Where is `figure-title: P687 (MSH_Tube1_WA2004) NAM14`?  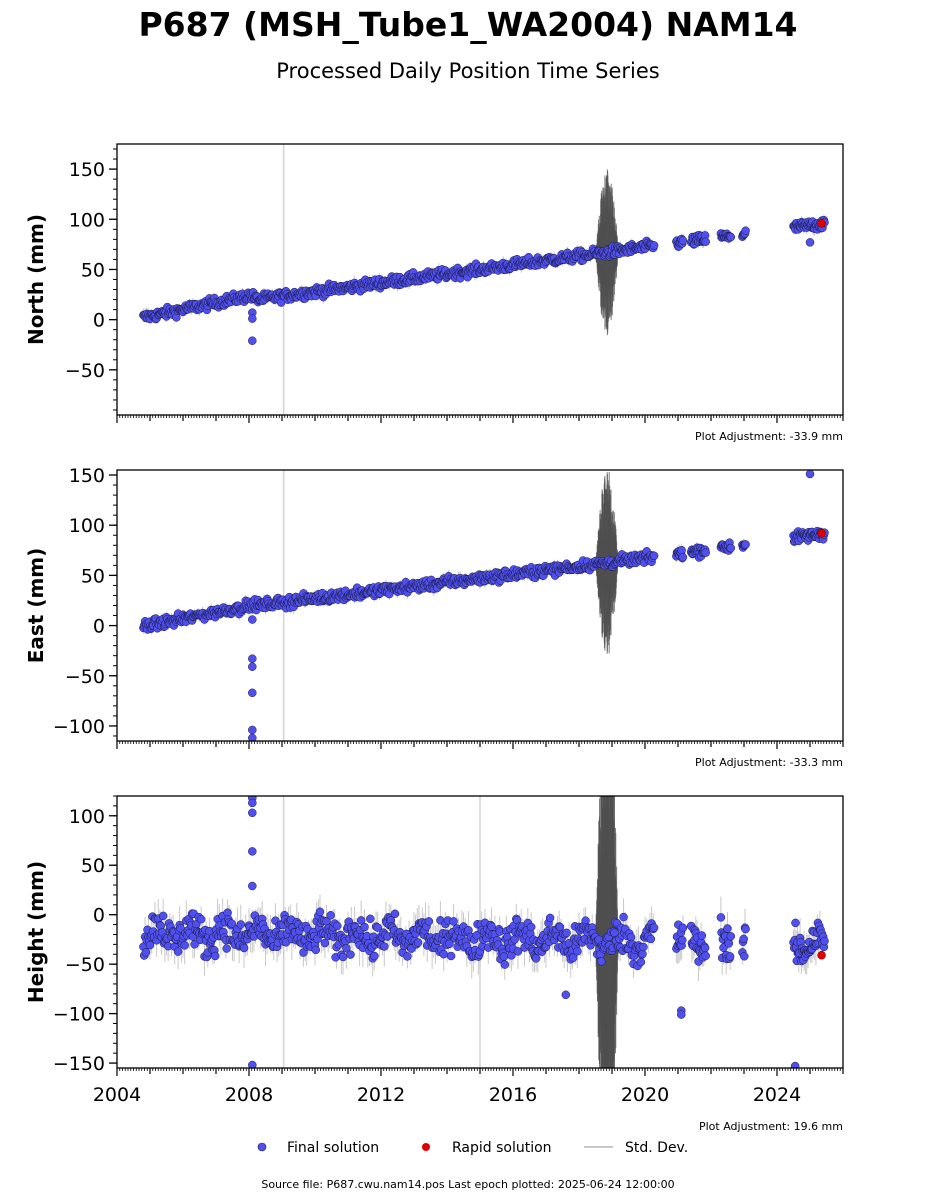 figure-title: P687 (MSH_Tube1_WA2004) NAM14 is located at coordinates (467, 24).